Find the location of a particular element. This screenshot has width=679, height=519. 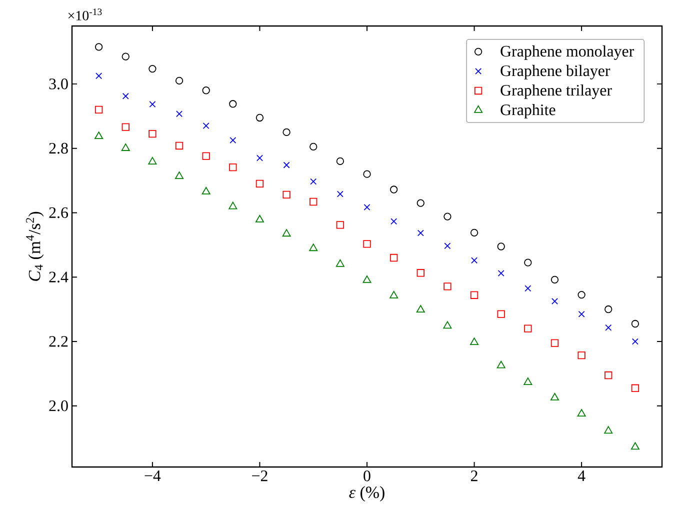

legend-label: Graphene bilayer is located at coordinates (555, 72).